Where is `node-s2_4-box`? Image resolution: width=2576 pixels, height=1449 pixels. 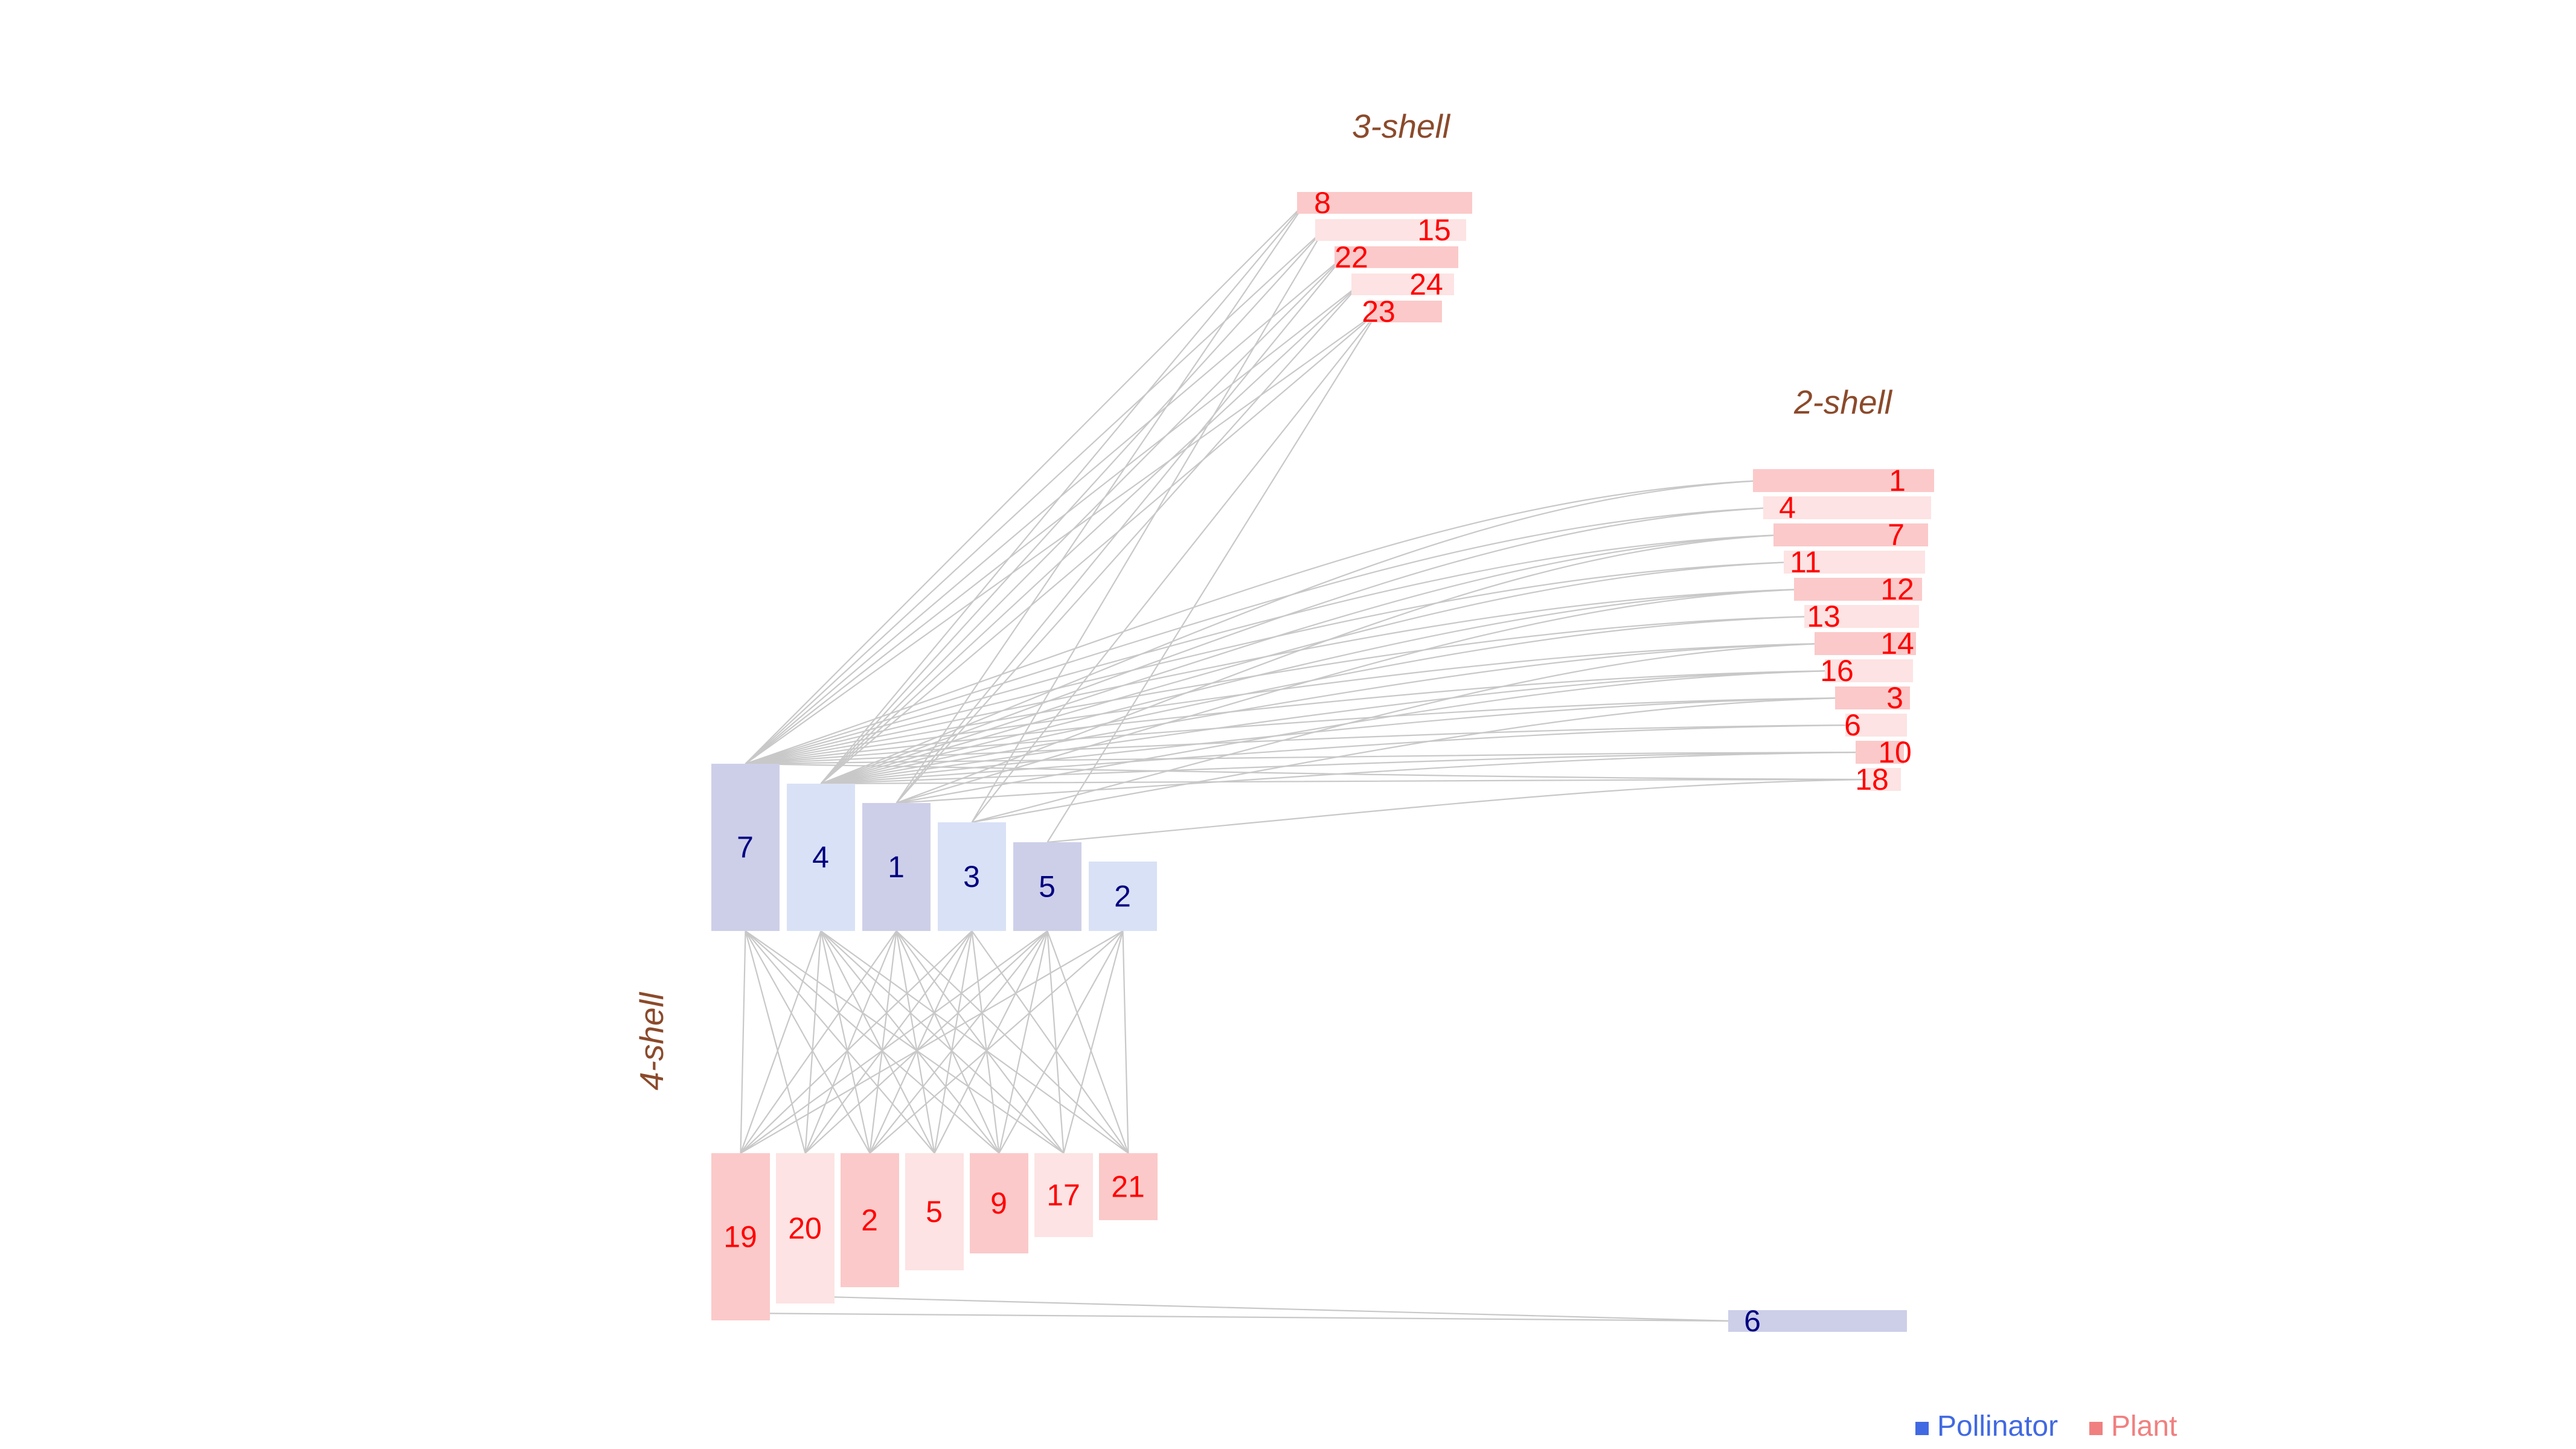
node-s2_4-box is located at coordinates (1847, 508).